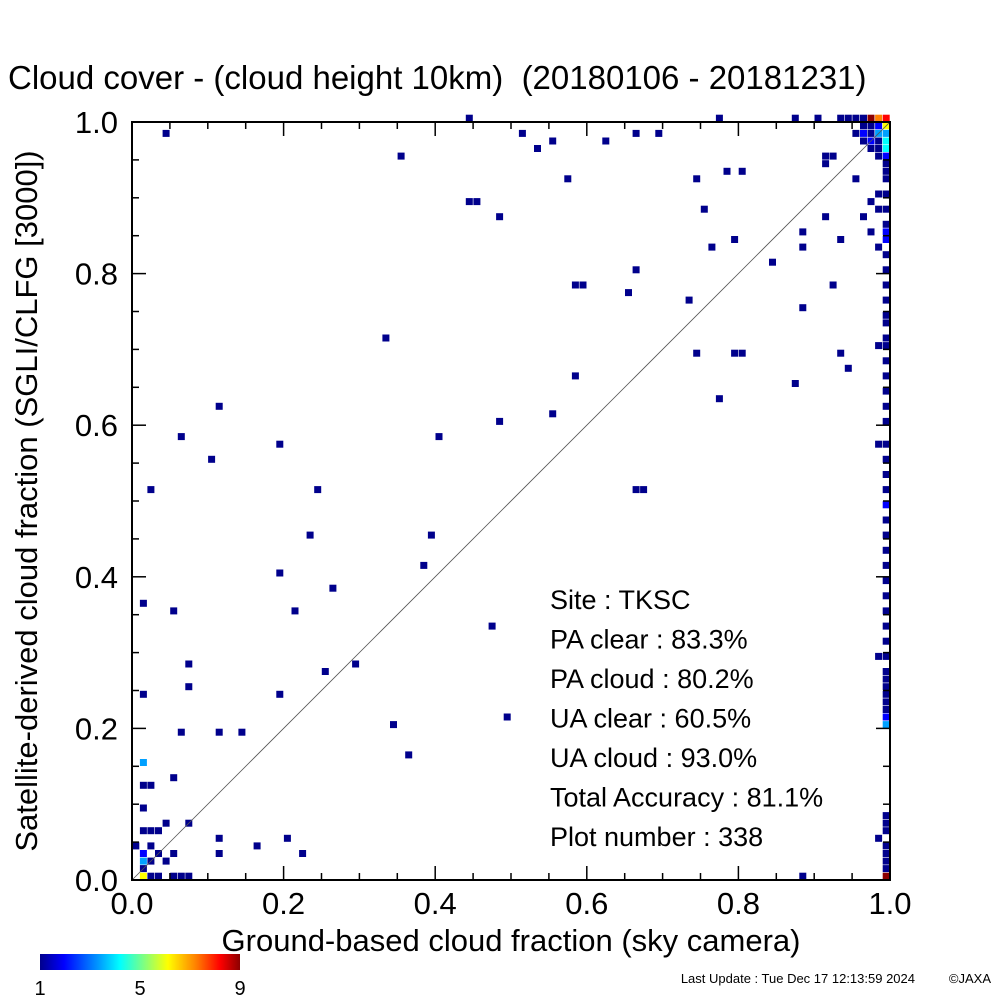 The image size is (1000, 1000). Describe the element at coordinates (613, 679) in the screenshot. I see `stat-label: PA cloud :` at that location.